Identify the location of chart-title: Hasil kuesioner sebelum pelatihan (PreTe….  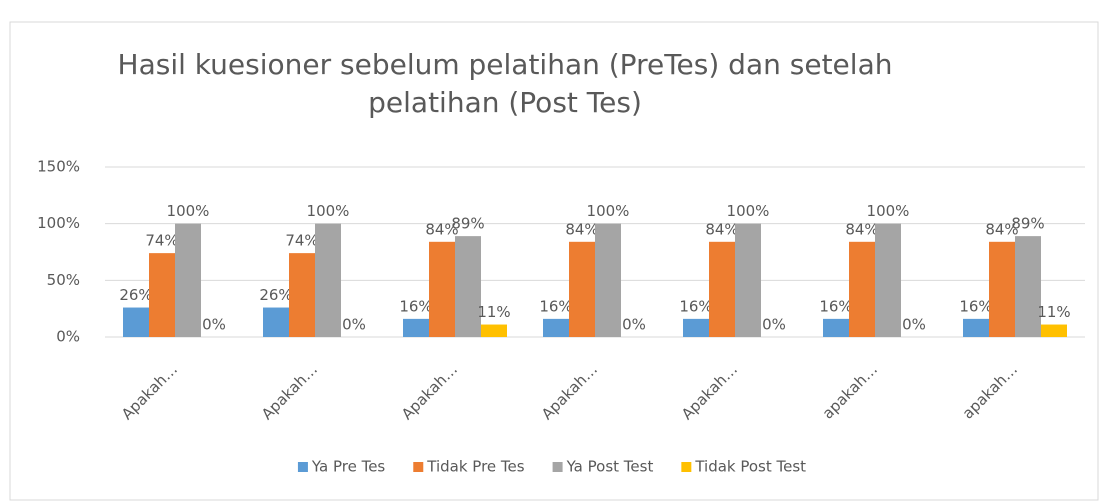
(505, 64).